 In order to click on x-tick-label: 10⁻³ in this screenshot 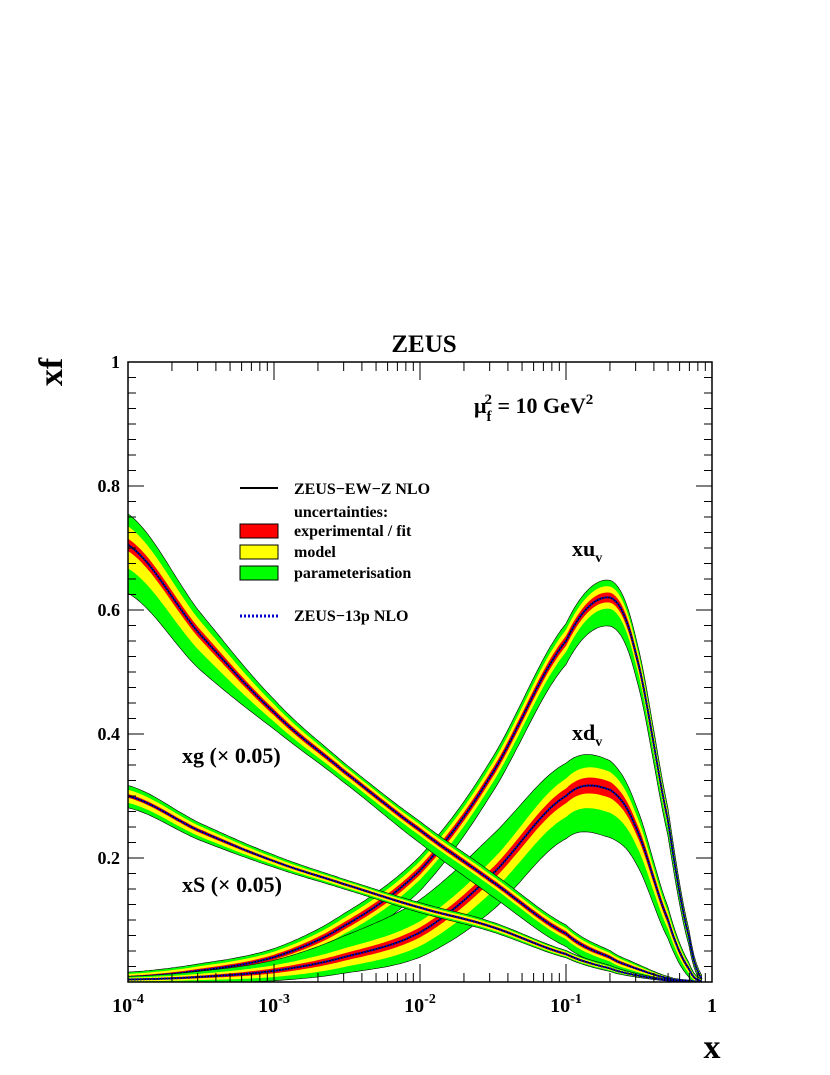, I will do `click(274, 1004)`.